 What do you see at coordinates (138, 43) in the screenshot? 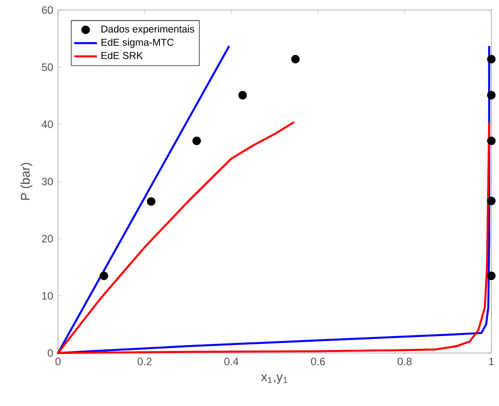
I see `legend-label: EdE sigma-MTC` at bounding box center [138, 43].